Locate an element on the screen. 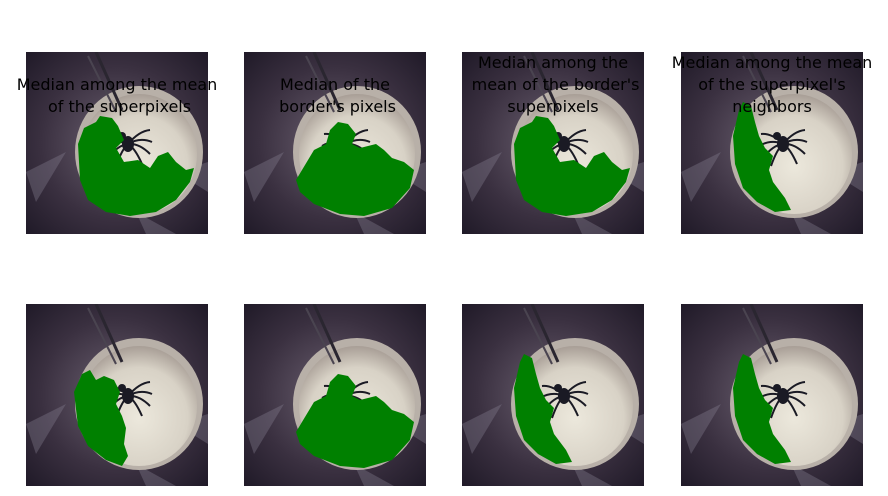 The height and width of the screenshot is (496, 888). panel-title-line: Median of the is located at coordinates (335, 84).